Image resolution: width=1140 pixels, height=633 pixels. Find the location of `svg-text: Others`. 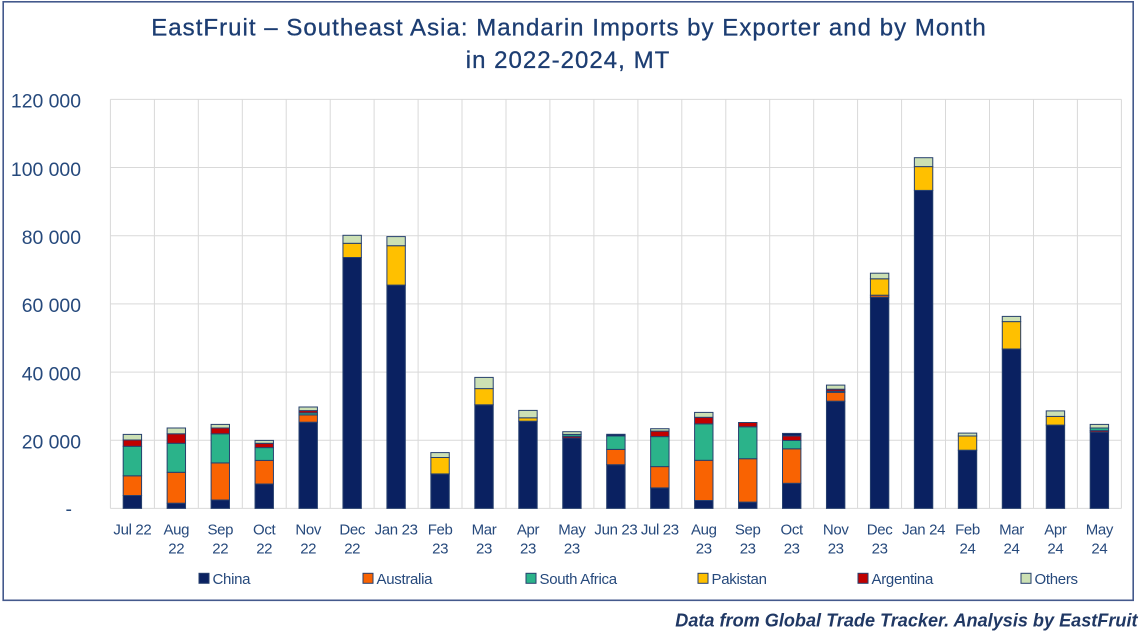

svg-text: Others is located at coordinates (1056, 579).